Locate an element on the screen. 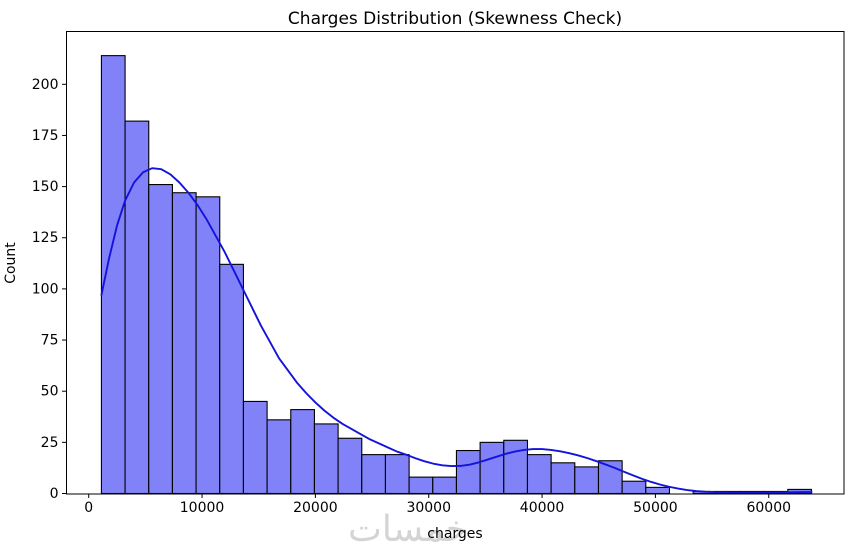 The image size is (850, 547). x-tick-label: 10000 is located at coordinates (202, 508).